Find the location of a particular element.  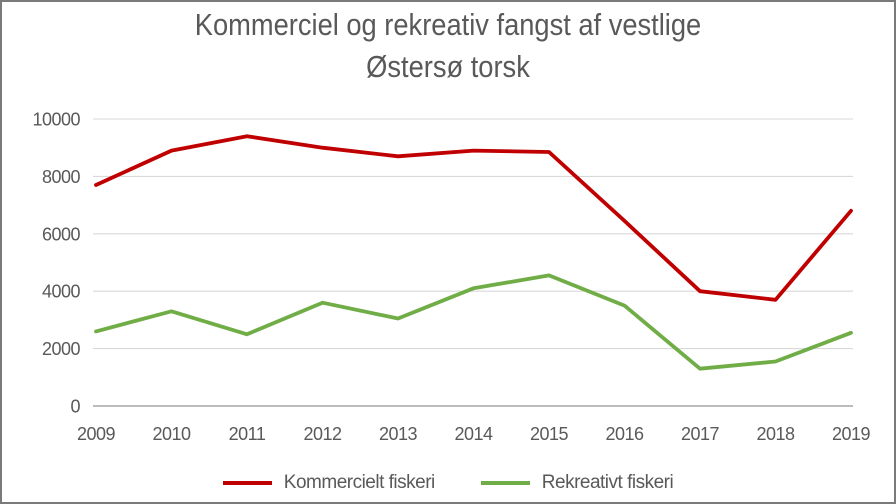

x-tick-label: 2010 is located at coordinates (171, 434).